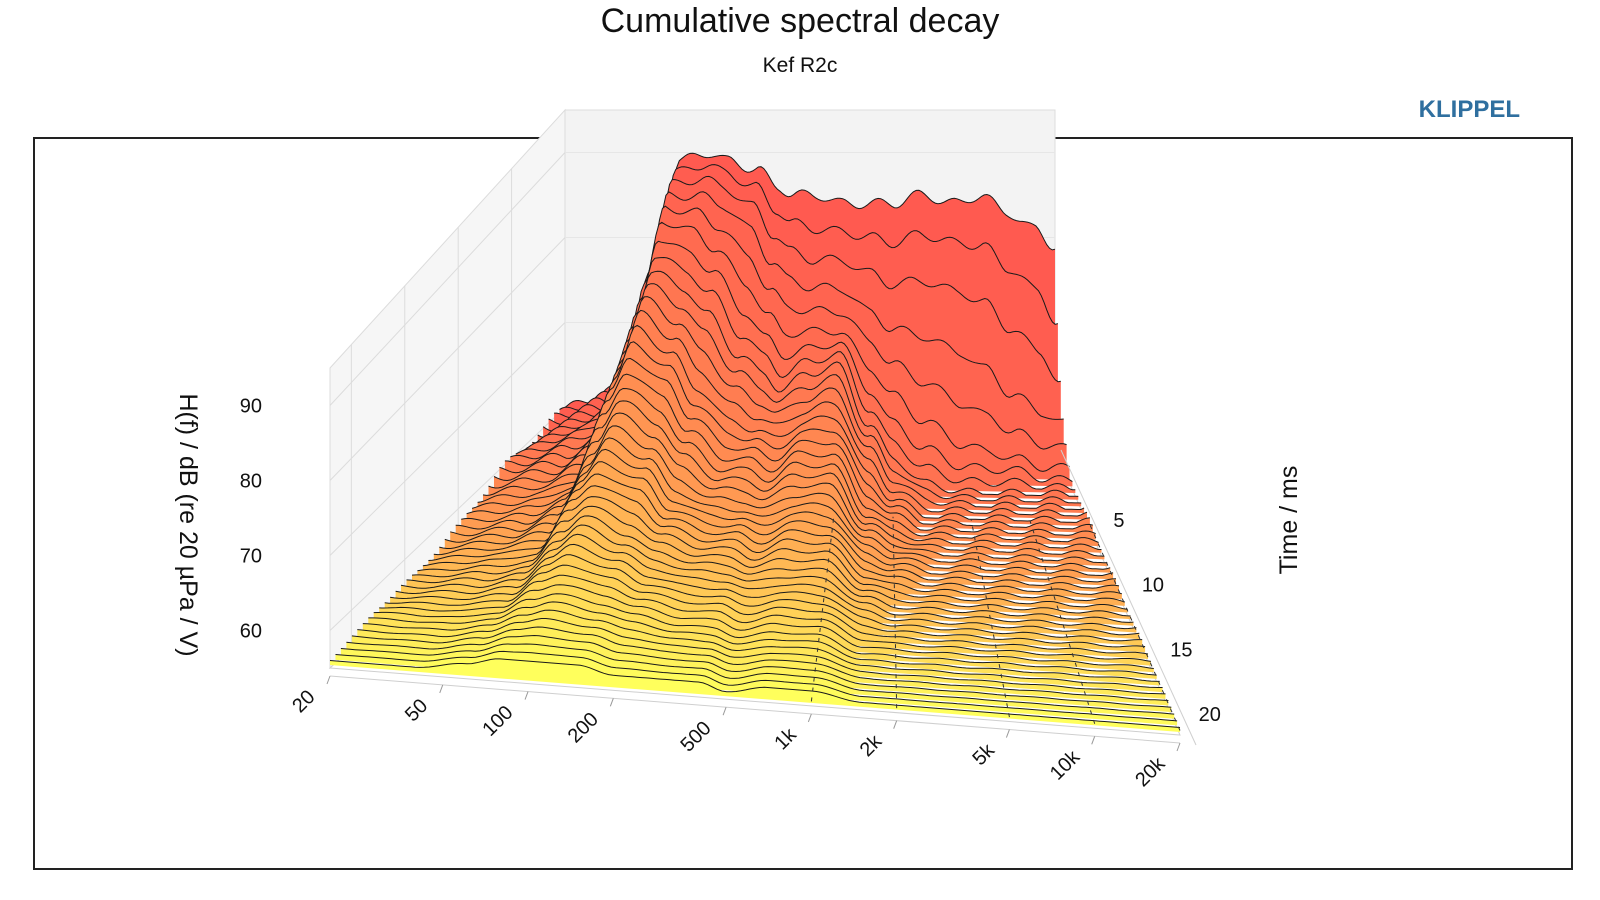 This screenshot has width=1600, height=900. Describe the element at coordinates (695, 736) in the screenshot. I see `frequency-tick-label: 500` at that location.